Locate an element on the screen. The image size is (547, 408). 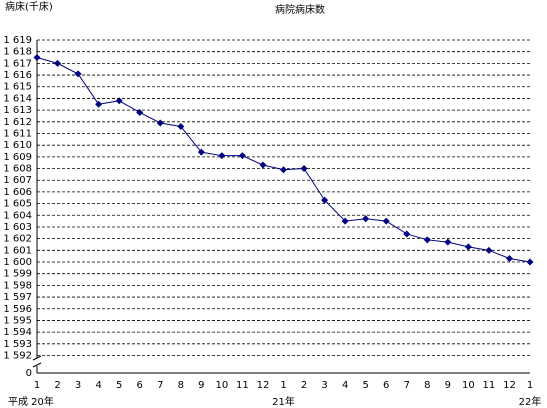
y-tick-label: 1 600 is located at coordinates (17, 262).